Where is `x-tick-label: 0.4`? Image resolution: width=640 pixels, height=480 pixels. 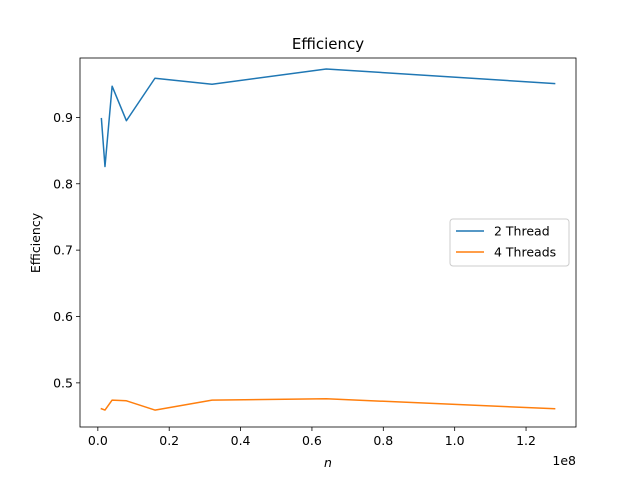 x-tick-label: 0.4 is located at coordinates (241, 440).